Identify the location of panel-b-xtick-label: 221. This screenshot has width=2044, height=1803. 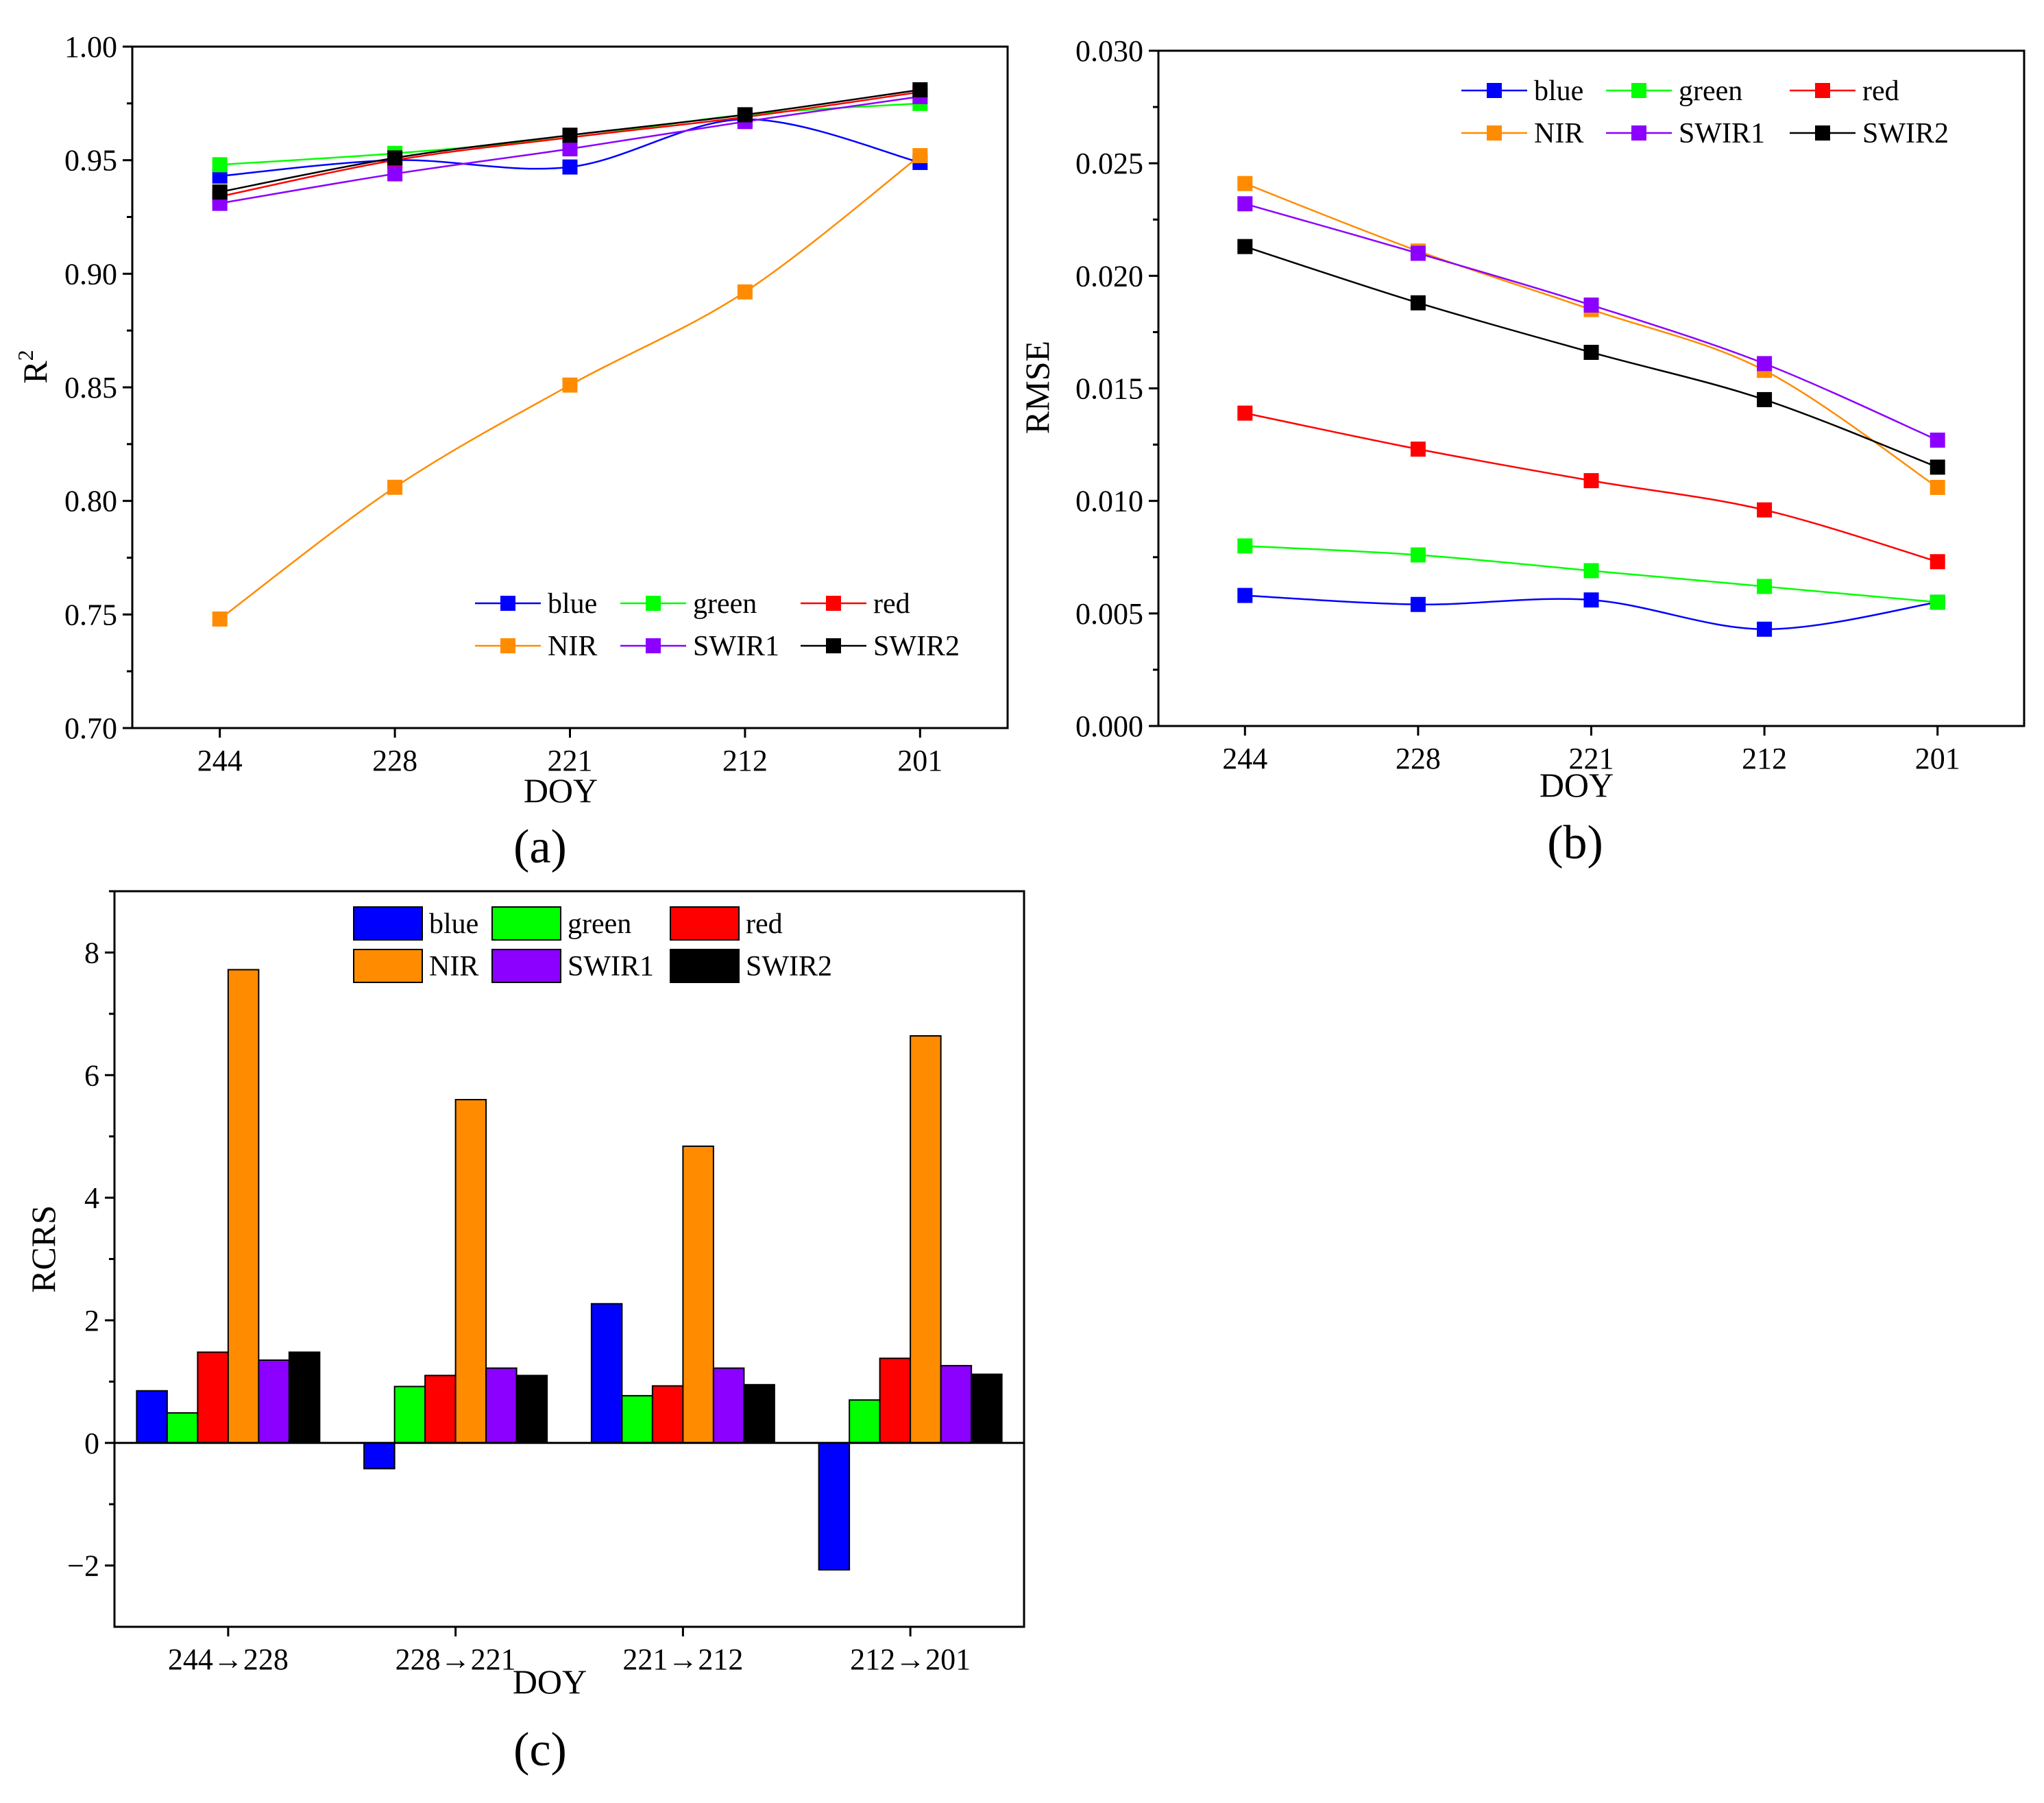
(1591, 758).